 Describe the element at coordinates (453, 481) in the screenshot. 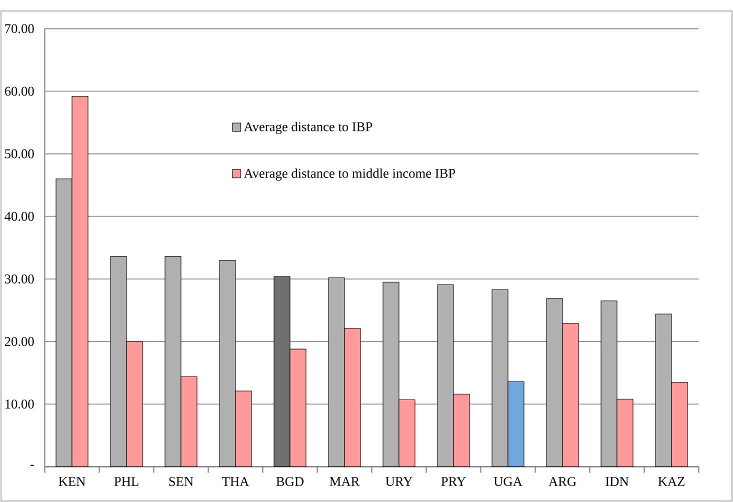

I see `x-tick-label: PRY` at that location.